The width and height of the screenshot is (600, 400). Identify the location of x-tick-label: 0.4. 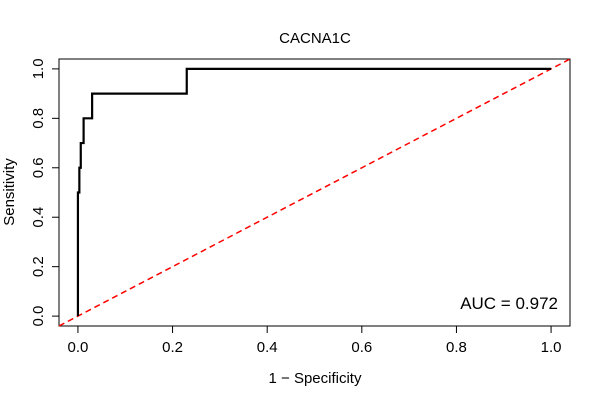
(267, 347).